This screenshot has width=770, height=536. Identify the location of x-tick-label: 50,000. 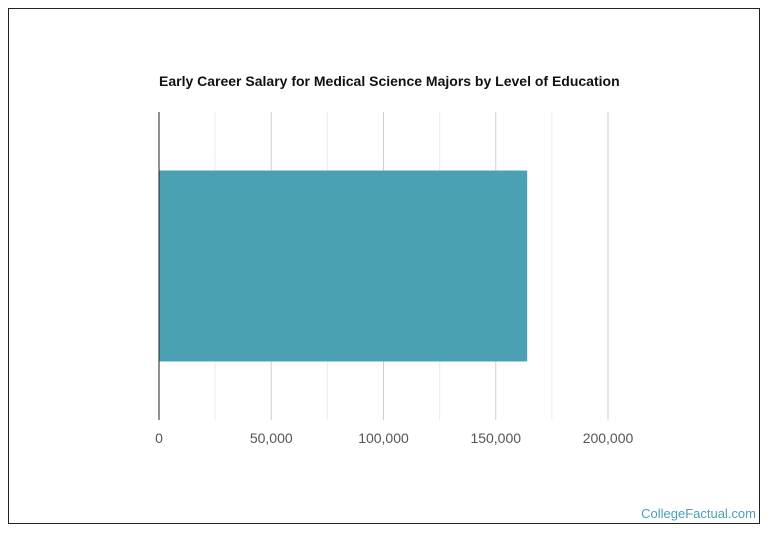
(271, 438).